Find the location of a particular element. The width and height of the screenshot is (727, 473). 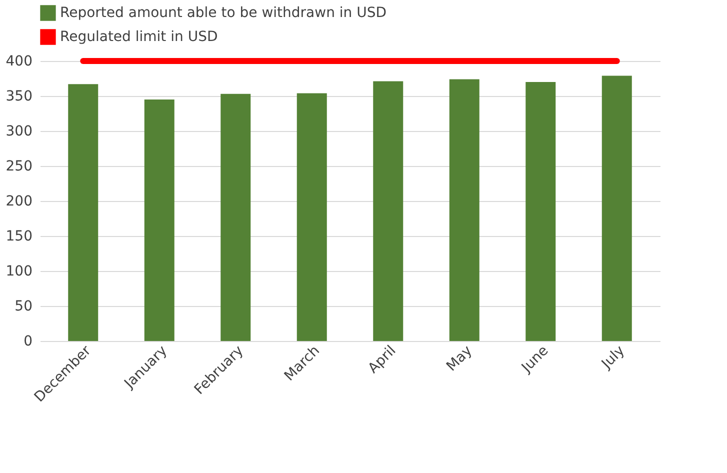

y-tick-label: 250 is located at coordinates (19, 166).